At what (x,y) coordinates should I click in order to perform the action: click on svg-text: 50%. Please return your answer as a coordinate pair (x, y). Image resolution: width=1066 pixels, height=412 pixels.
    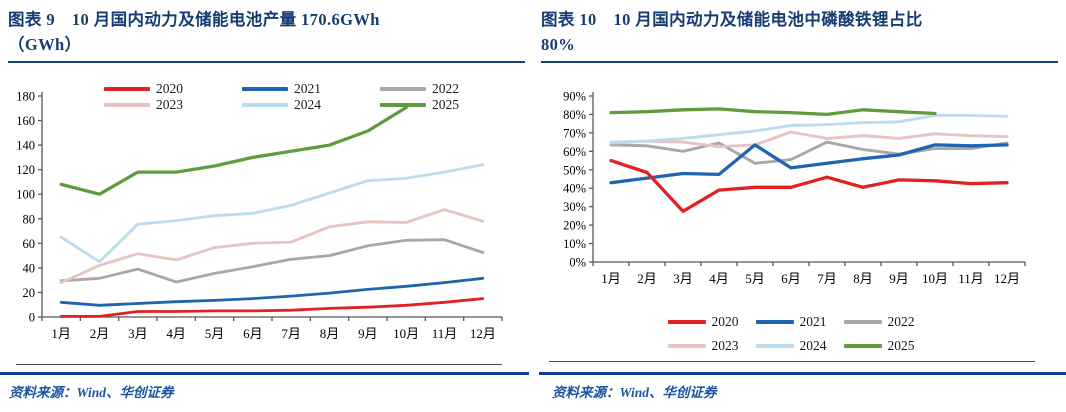
    Looking at the image, I should click on (574, 170).